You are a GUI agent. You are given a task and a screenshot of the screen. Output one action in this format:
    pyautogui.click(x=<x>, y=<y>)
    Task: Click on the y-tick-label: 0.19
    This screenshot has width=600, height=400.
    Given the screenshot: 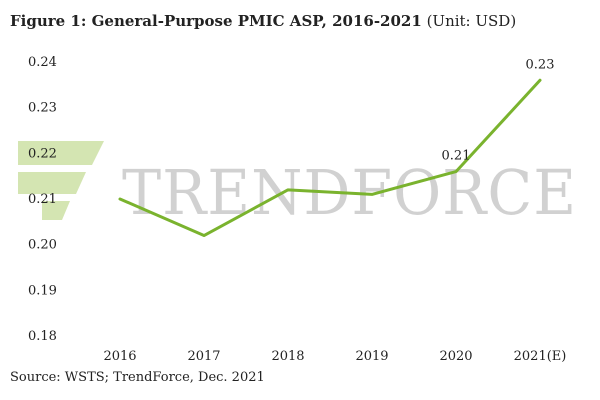 What is the action you would take?
    pyautogui.click(x=42, y=290)
    